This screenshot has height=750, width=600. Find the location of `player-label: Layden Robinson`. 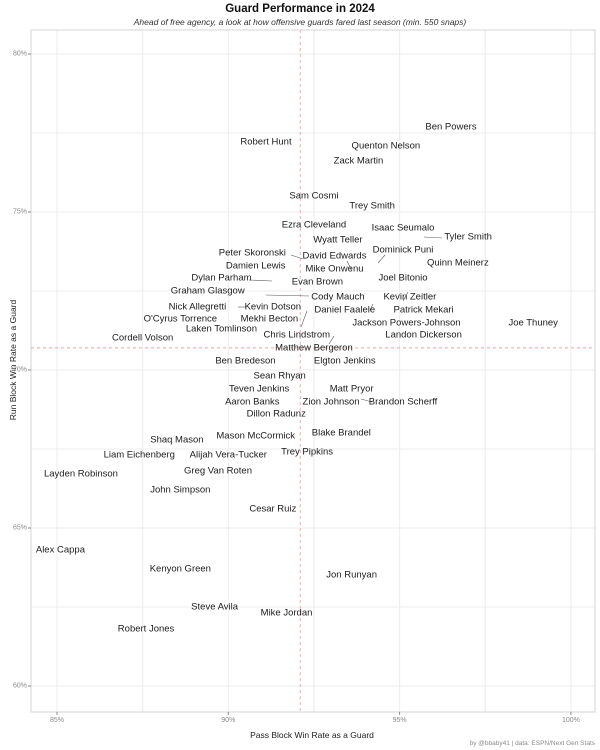

player-label: Layden Robinson is located at coordinates (80, 474).